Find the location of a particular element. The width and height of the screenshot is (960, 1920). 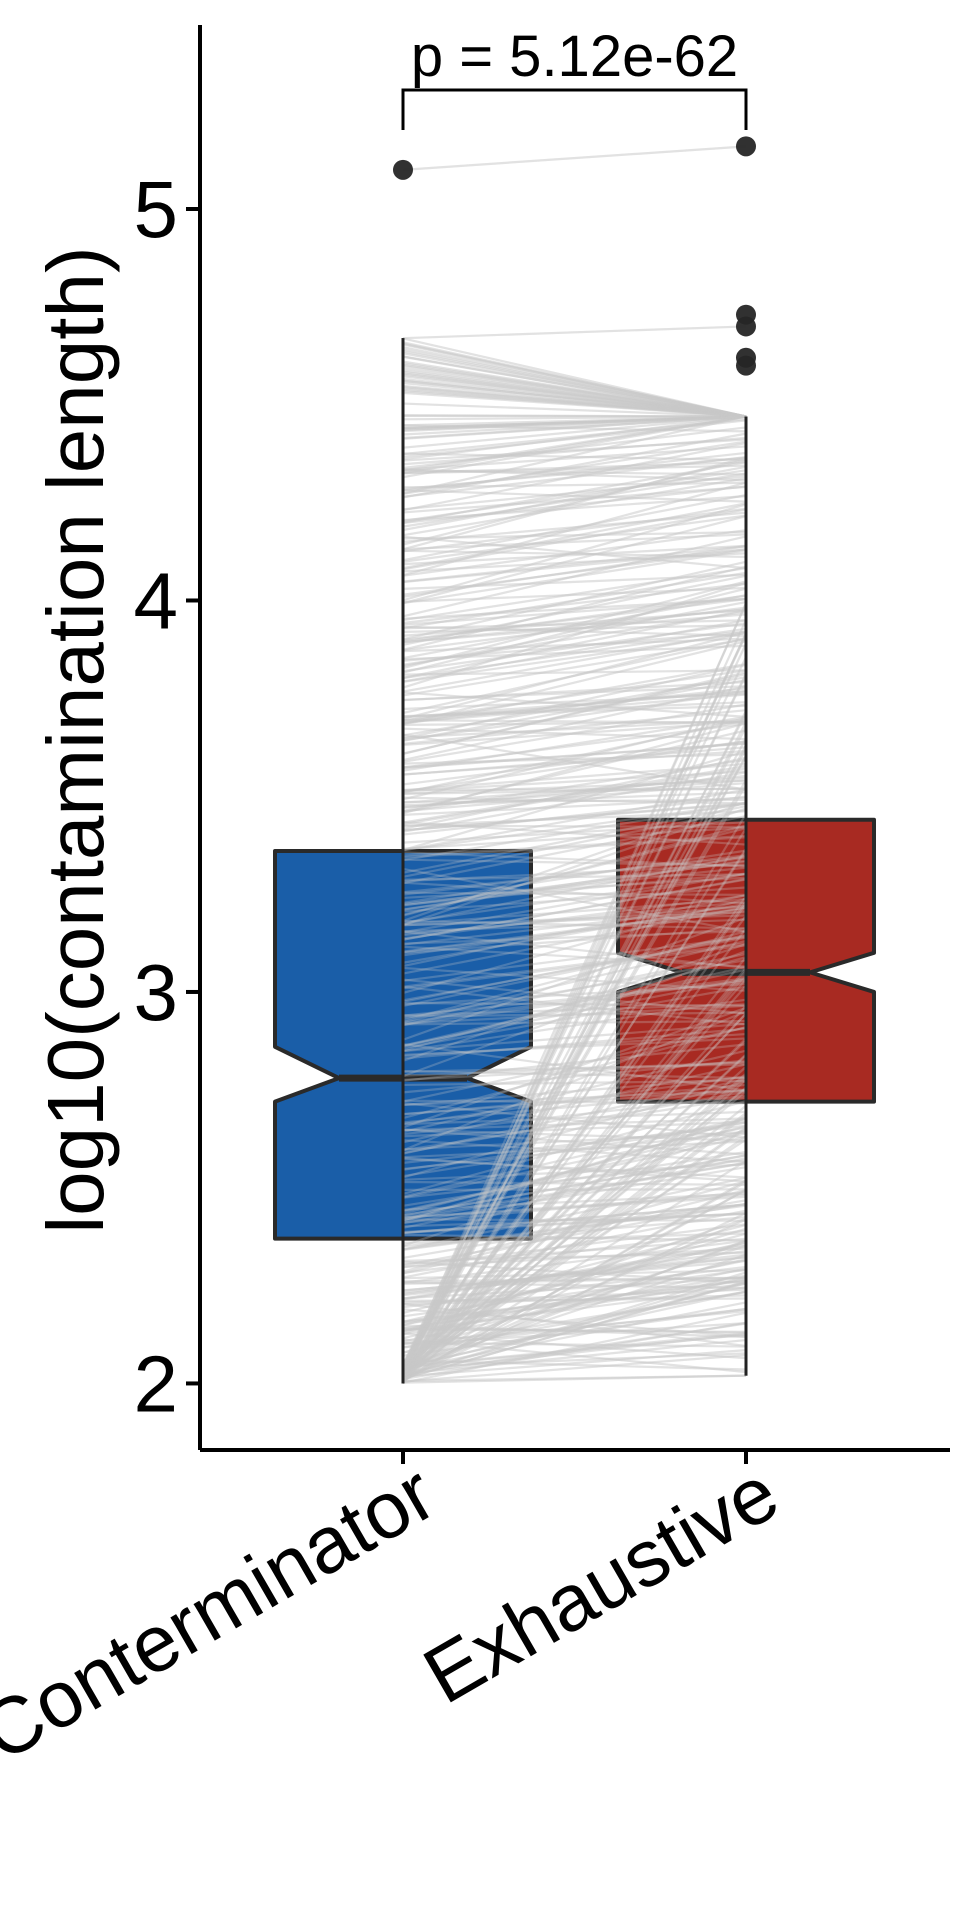

y-tick-label: 5 is located at coordinates (156, 209).